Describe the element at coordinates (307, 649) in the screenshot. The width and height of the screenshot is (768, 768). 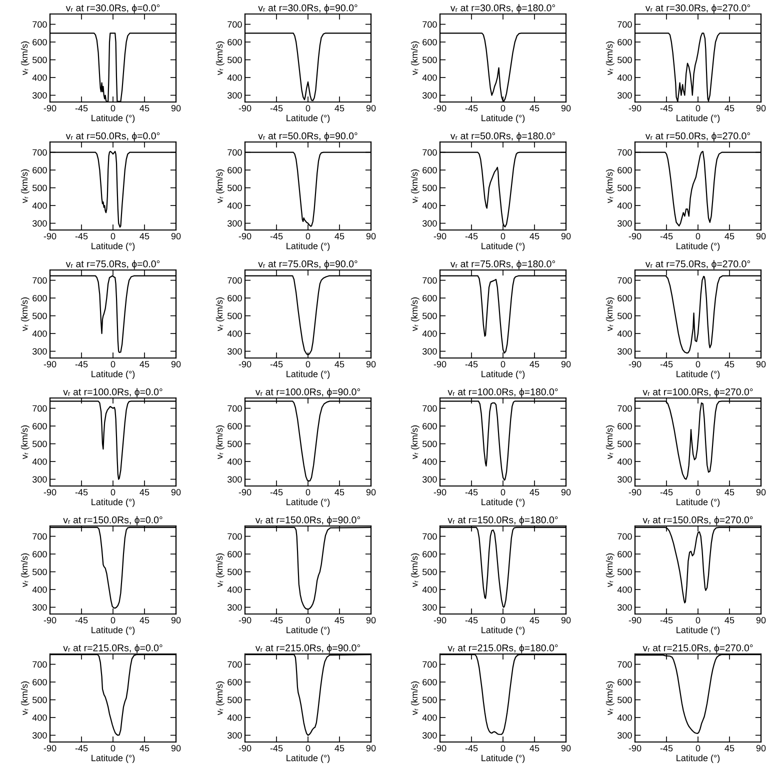
I see `chart-title: vᵣ at r=215.0Rs, ϕ=90.0°` at that location.